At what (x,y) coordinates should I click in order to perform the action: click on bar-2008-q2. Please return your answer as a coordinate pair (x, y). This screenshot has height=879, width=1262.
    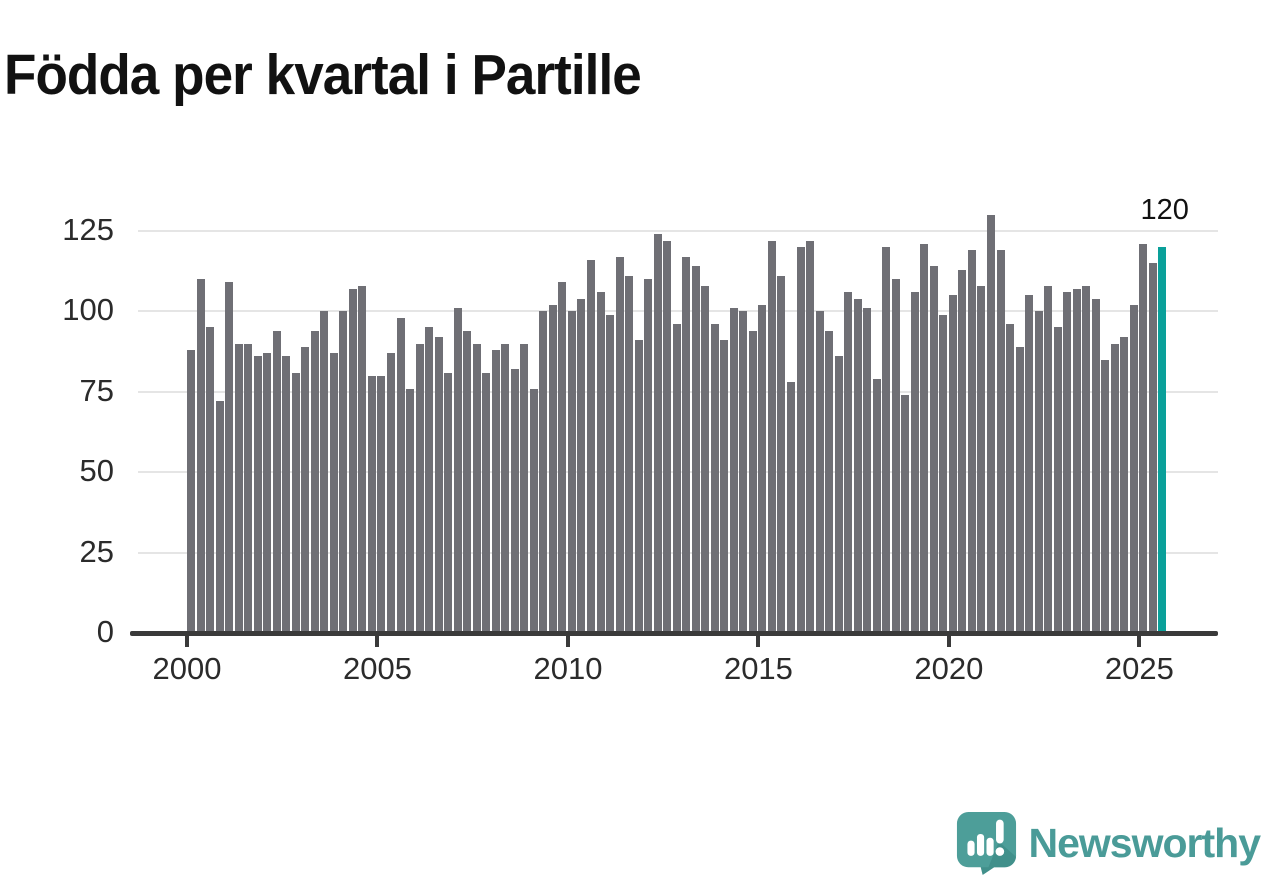
    Looking at the image, I should click on (505, 488).